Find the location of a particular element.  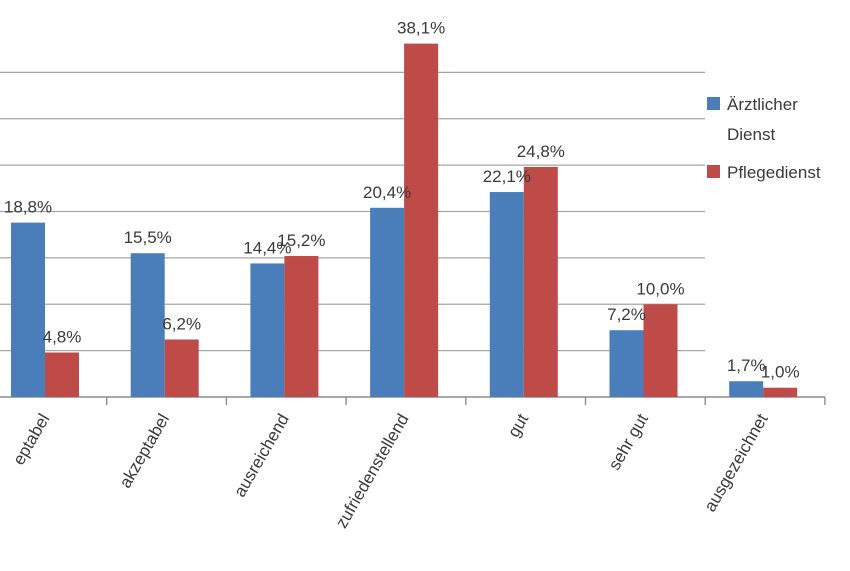

legend: Ärztlicher Dienst Pflegedienst is located at coordinates (764, 138).